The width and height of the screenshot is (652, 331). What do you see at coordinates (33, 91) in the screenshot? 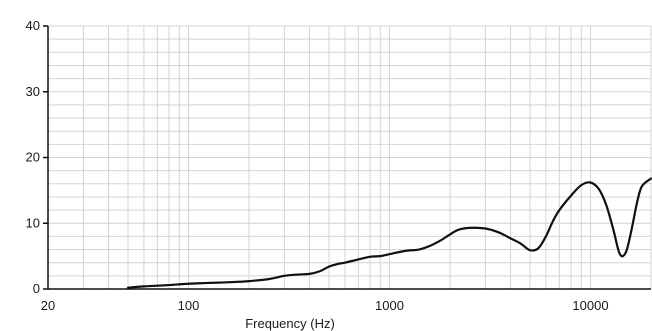
I see `y-tick-label: 30` at bounding box center [33, 91].